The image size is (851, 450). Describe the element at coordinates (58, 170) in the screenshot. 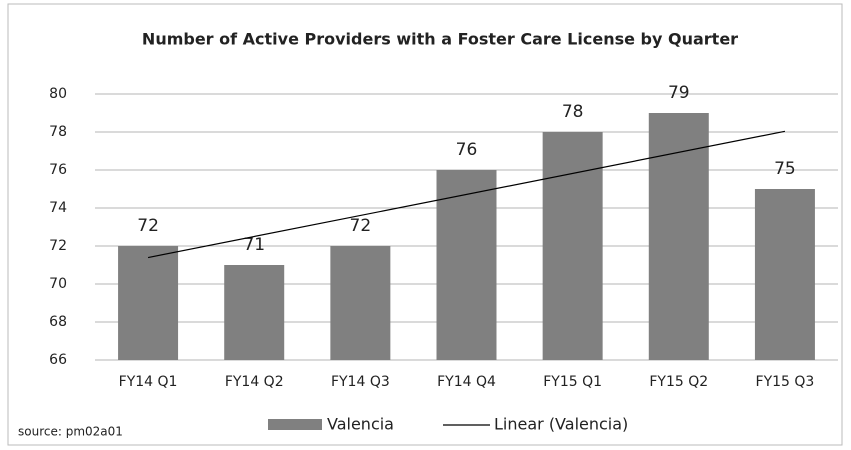

I see `y-tick-label: 76` at that location.